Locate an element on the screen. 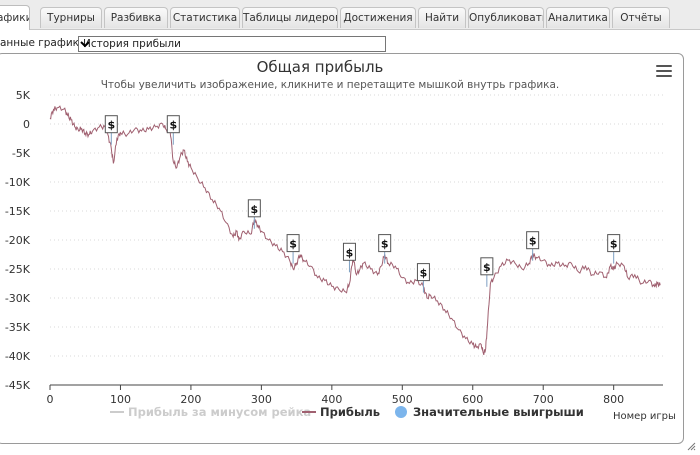  tab-2: Турниры is located at coordinates (71, 17).